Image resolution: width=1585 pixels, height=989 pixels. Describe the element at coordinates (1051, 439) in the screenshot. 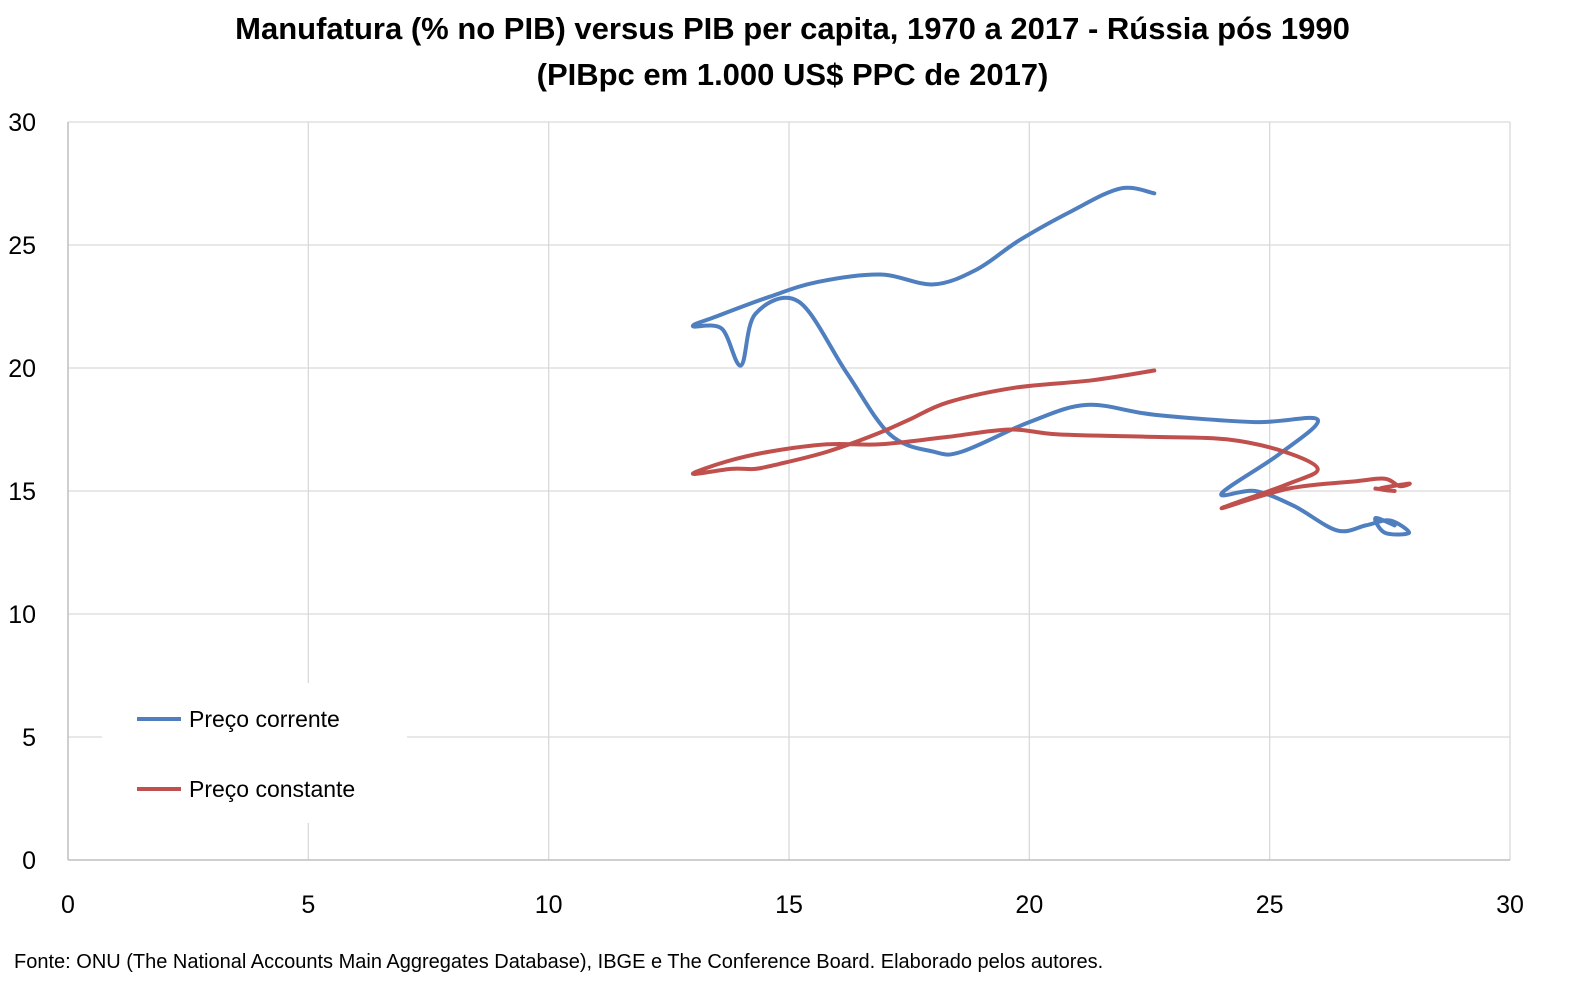

I see `series-line-preco-constante` at that location.